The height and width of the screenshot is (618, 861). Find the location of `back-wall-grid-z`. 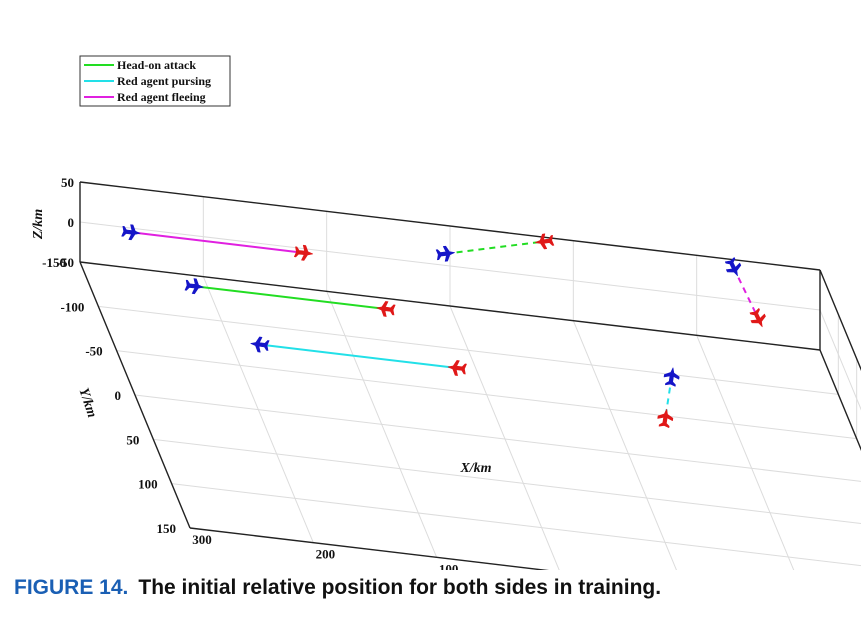

back-wall-grid-z is located at coordinates (450, 266).